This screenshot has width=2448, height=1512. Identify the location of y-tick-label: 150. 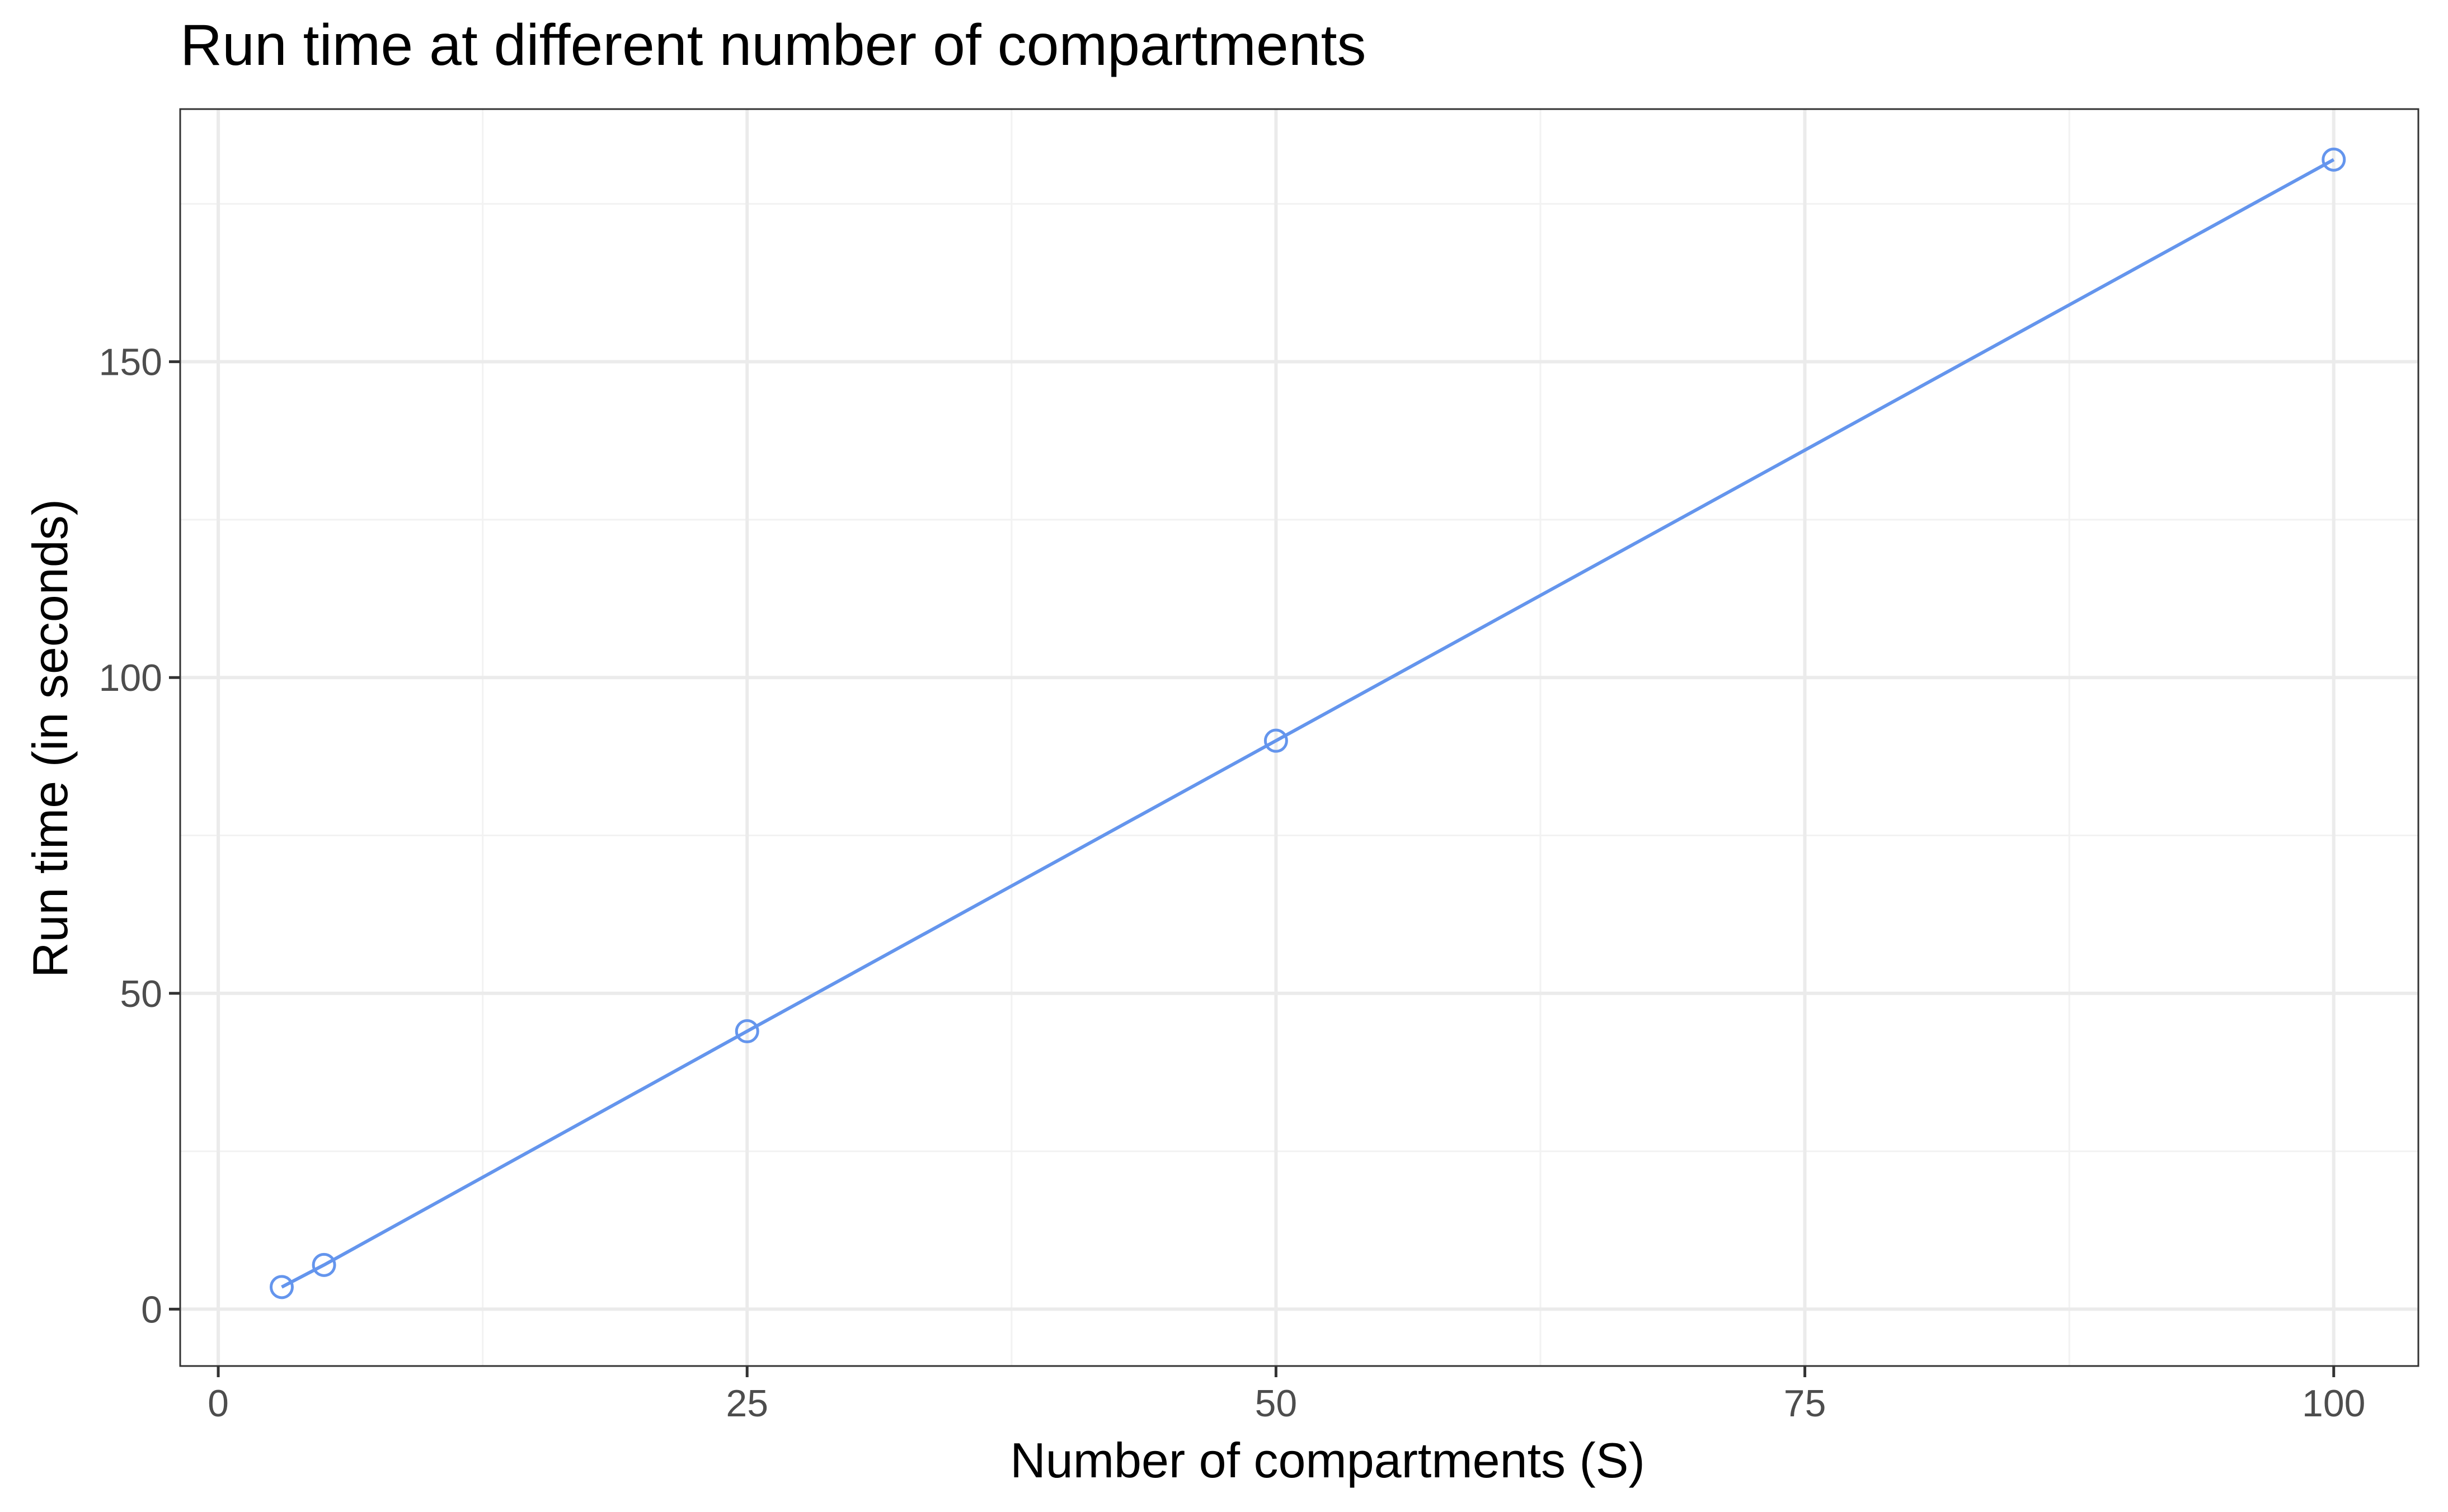
(130, 362).